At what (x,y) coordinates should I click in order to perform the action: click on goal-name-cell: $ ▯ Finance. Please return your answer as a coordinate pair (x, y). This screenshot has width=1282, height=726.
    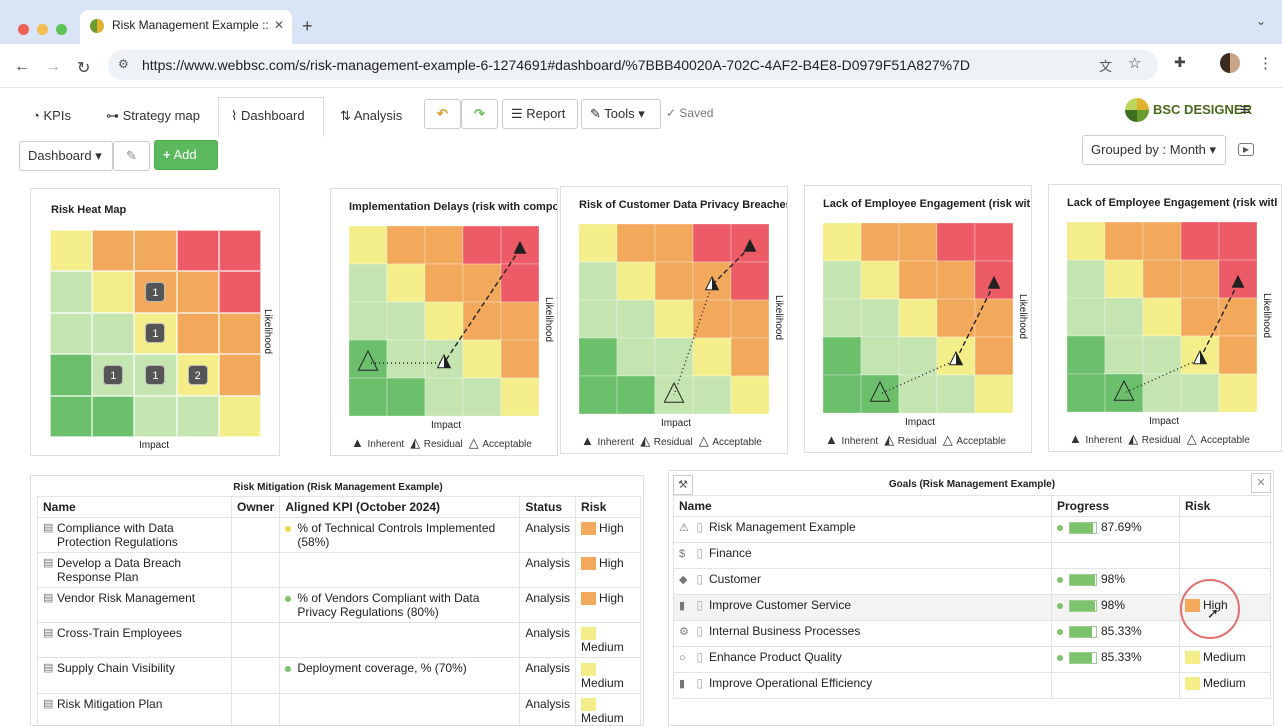
    Looking at the image, I should click on (862, 555).